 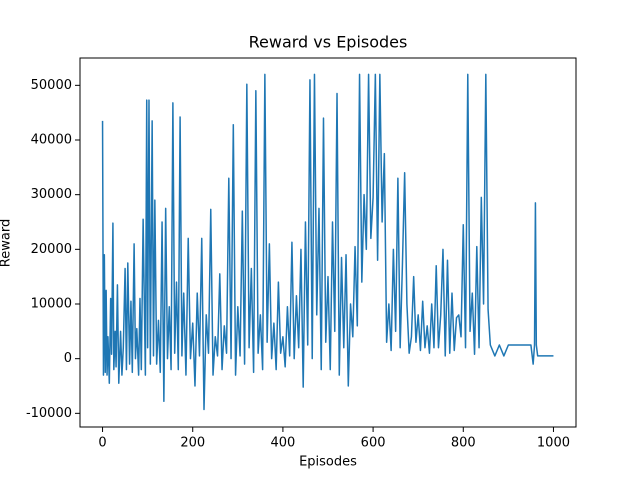 I want to click on chart-title: Reward vs Episodes, so click(x=328, y=42).